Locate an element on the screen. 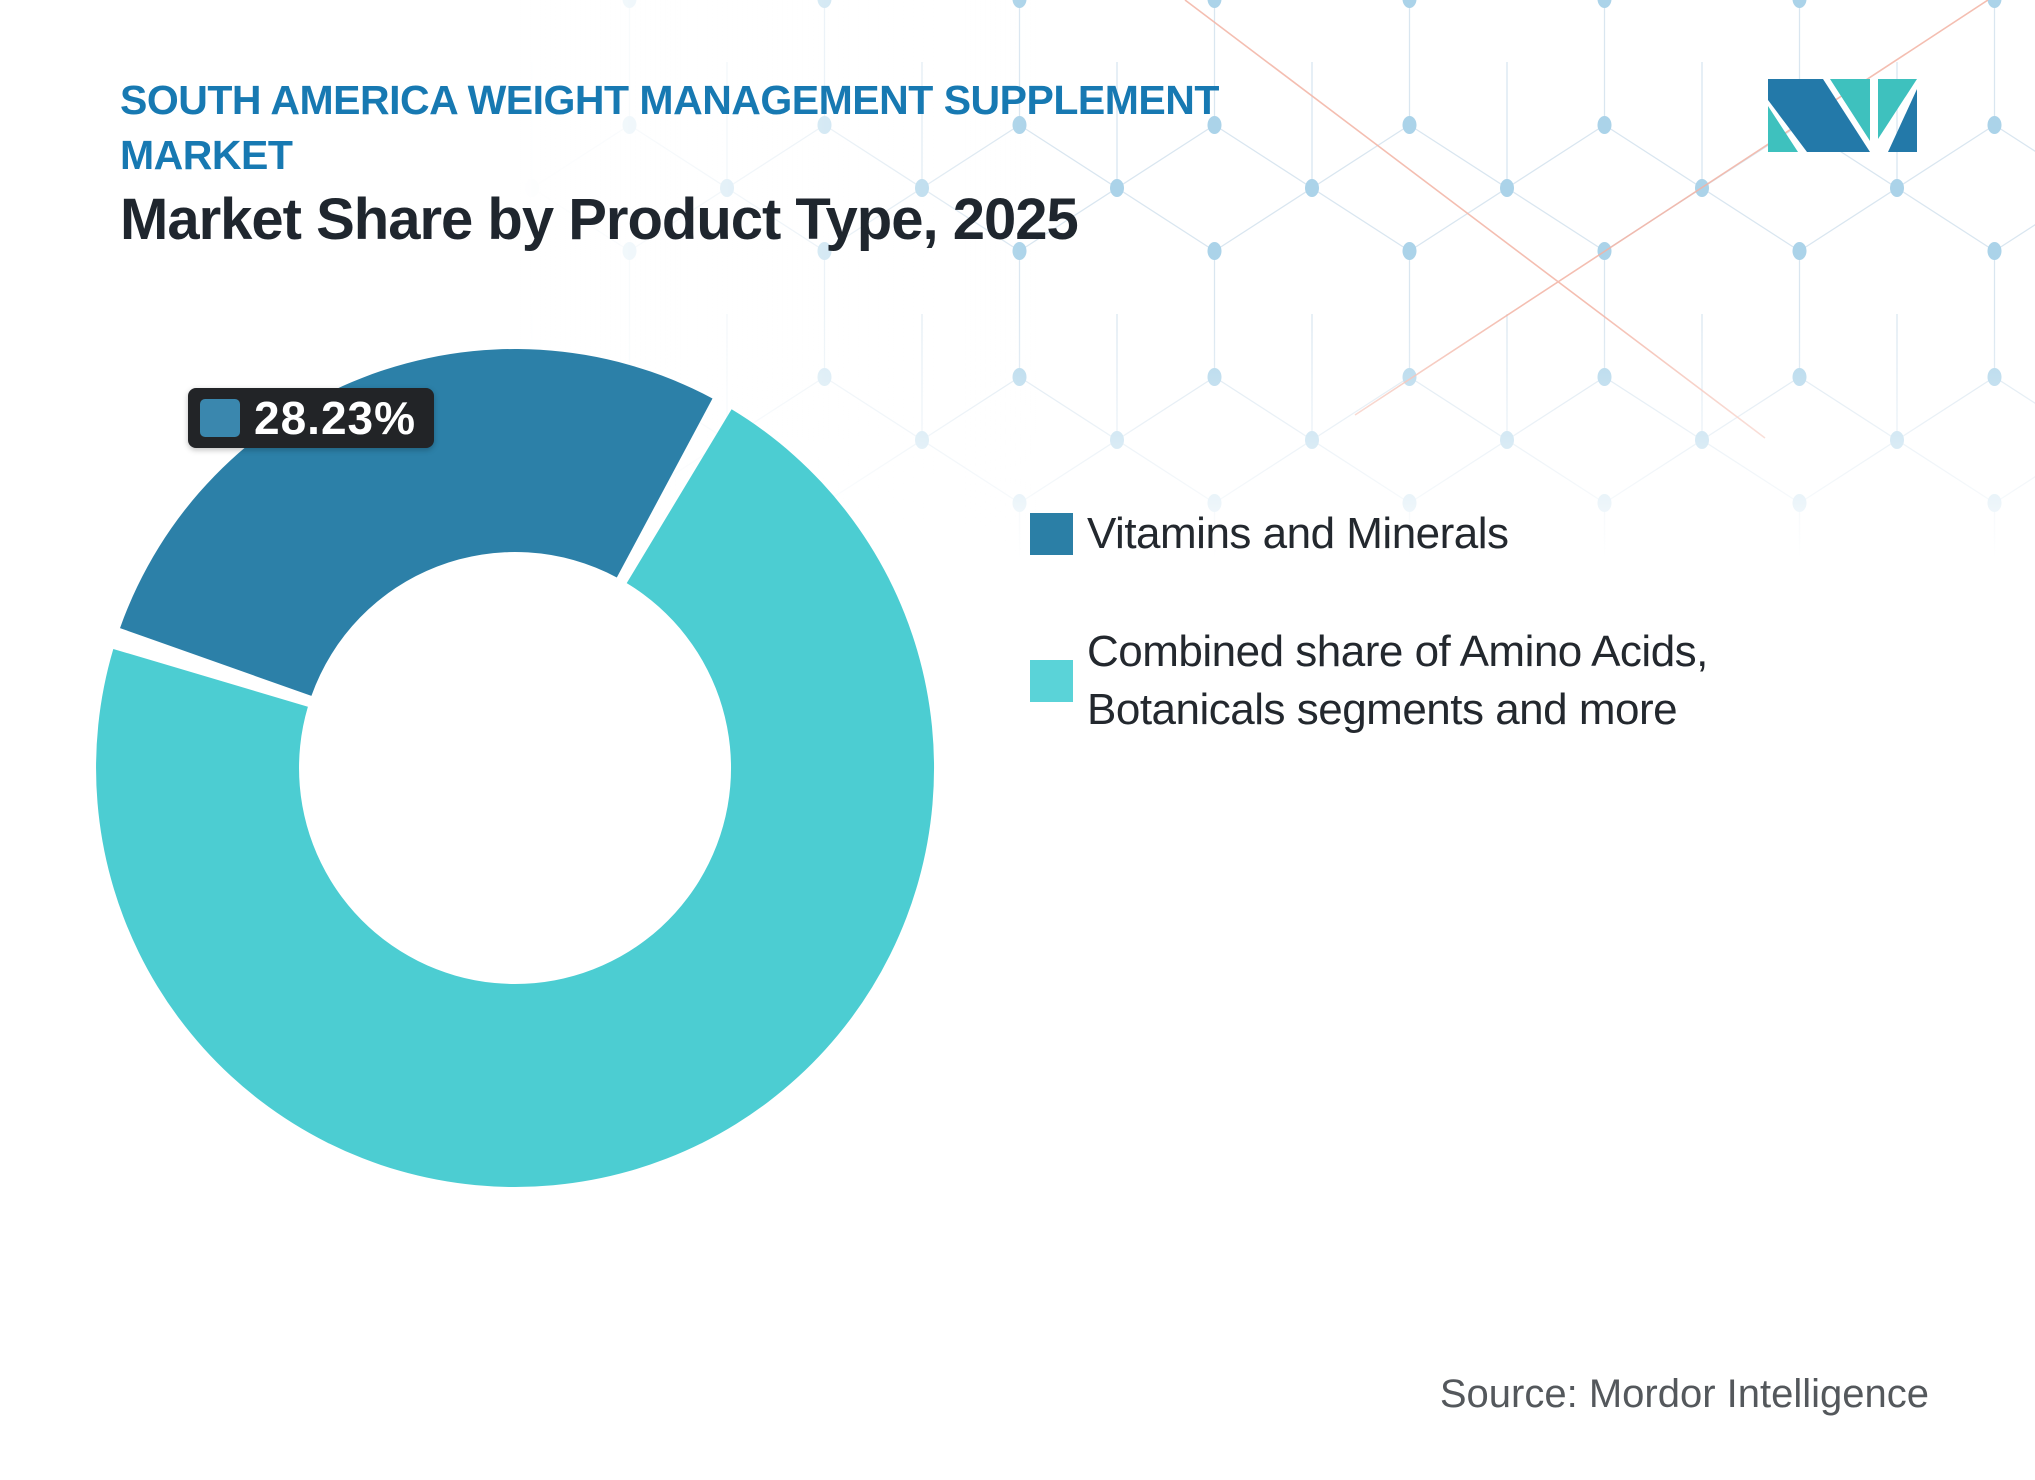 Image resolution: width=2035 pixels, height=1480 pixels. report-title-line2: MARKET is located at coordinates (206, 155).